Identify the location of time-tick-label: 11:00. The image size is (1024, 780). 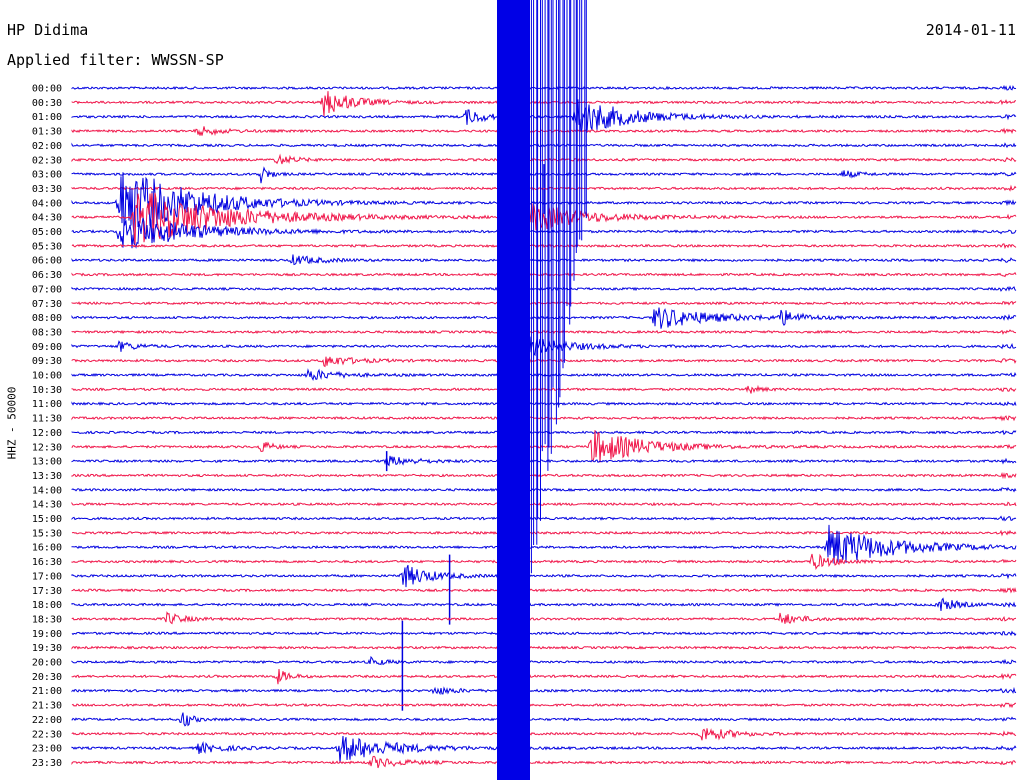
(47, 404).